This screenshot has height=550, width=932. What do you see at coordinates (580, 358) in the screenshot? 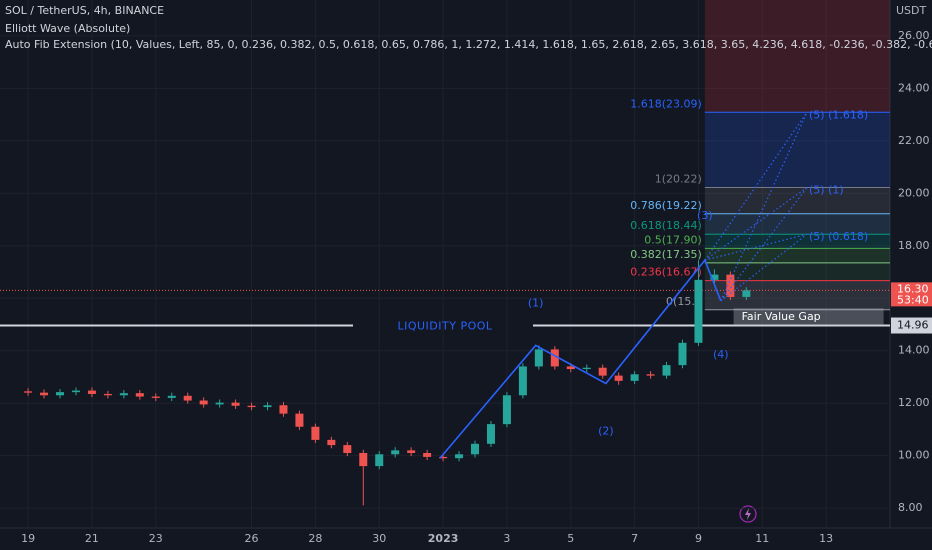
I see `wave-line` at bounding box center [580, 358].